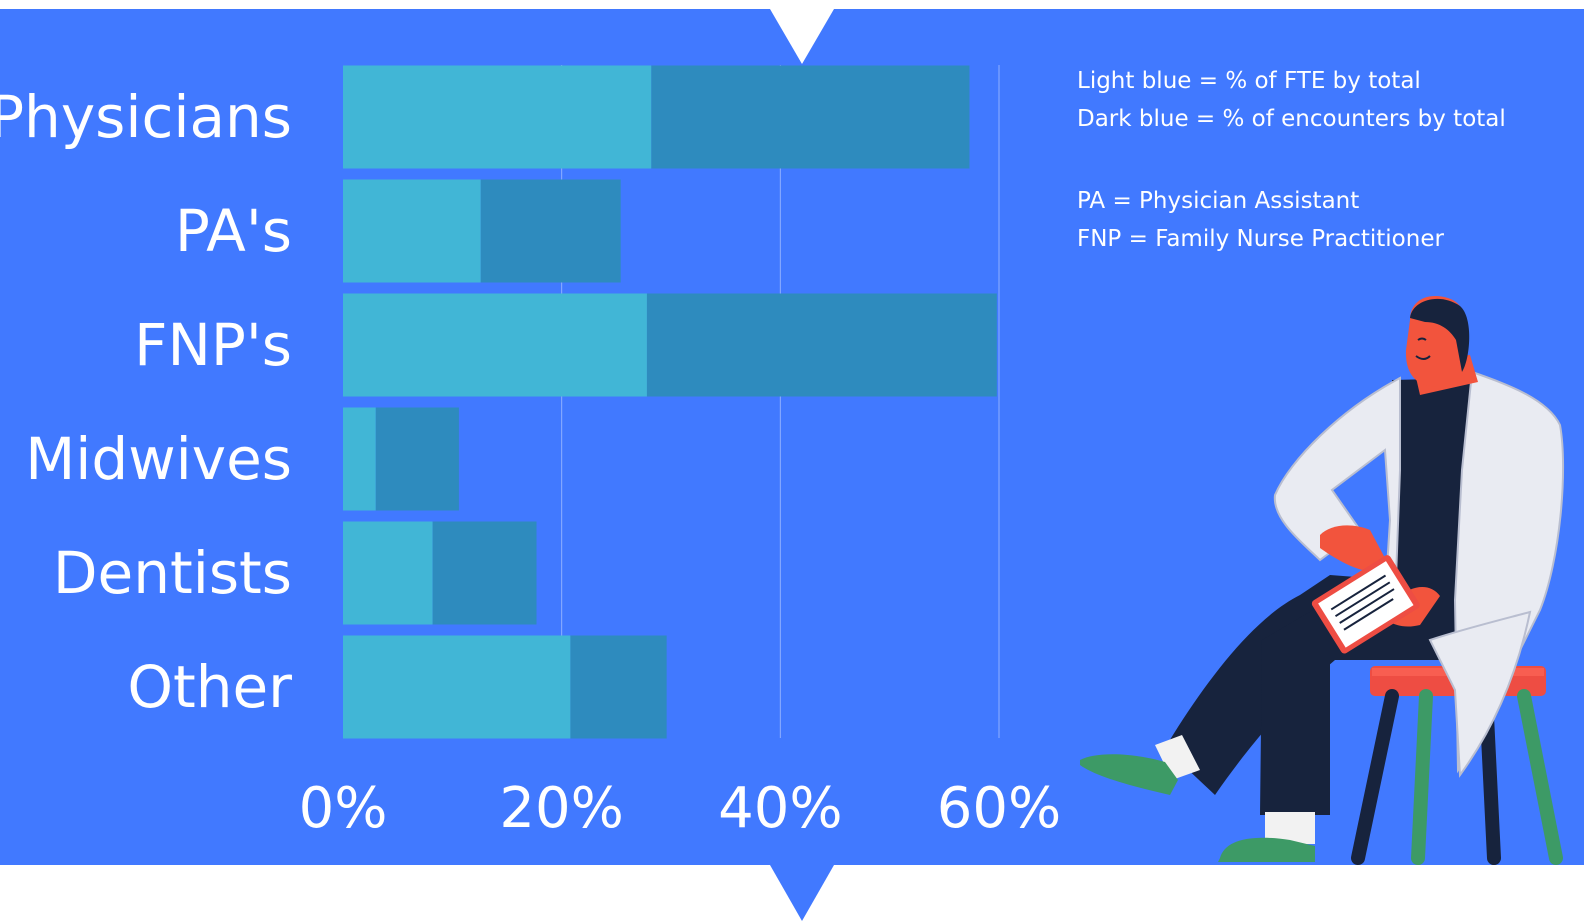  Describe the element at coordinates (999, 808) in the screenshot. I see `x-tick-label: 60%` at that location.